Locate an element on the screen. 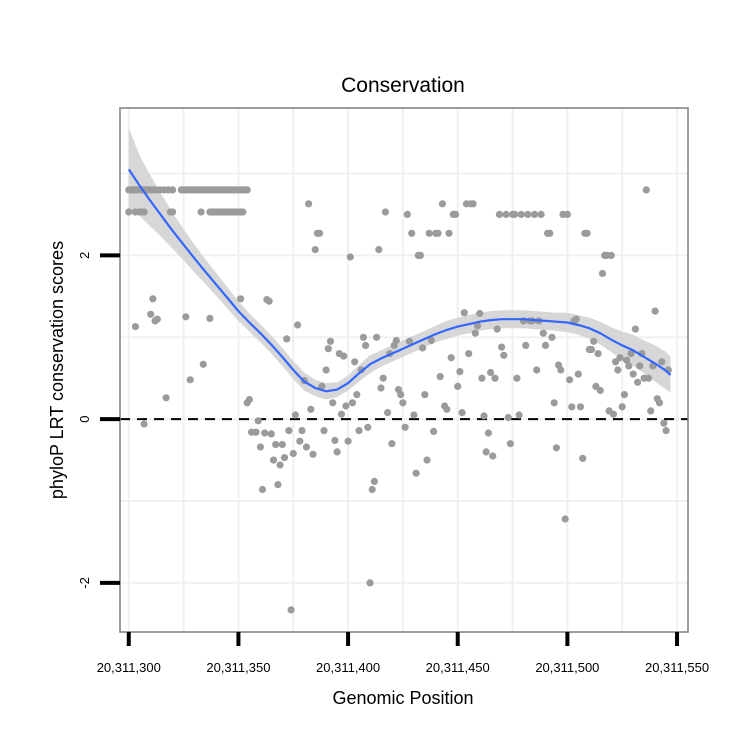 Image resolution: width=750 pixels, height=750 pixels. chart-title: Conservation is located at coordinates (403, 85).